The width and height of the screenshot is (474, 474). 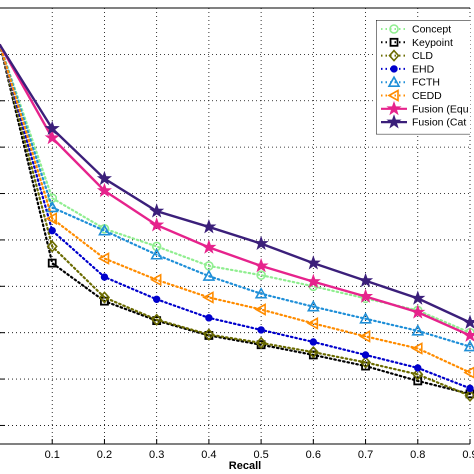 I want to click on legend-label: CLD, so click(x=422, y=56).